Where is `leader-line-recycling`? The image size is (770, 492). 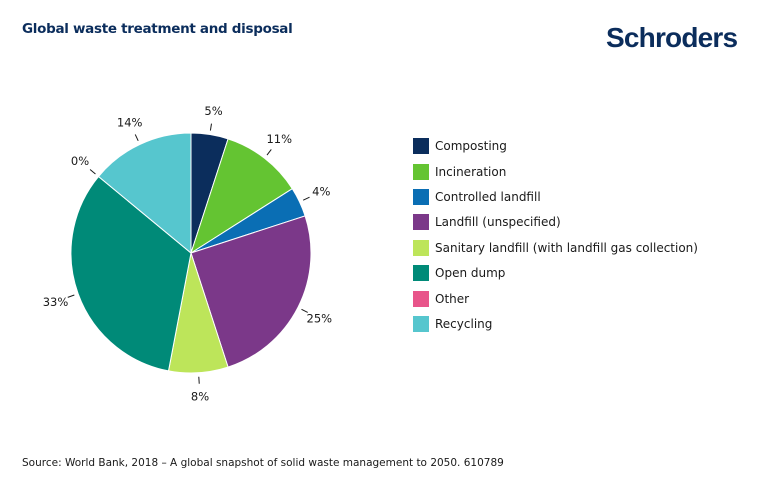
leader-line-recycling is located at coordinates (136, 138).